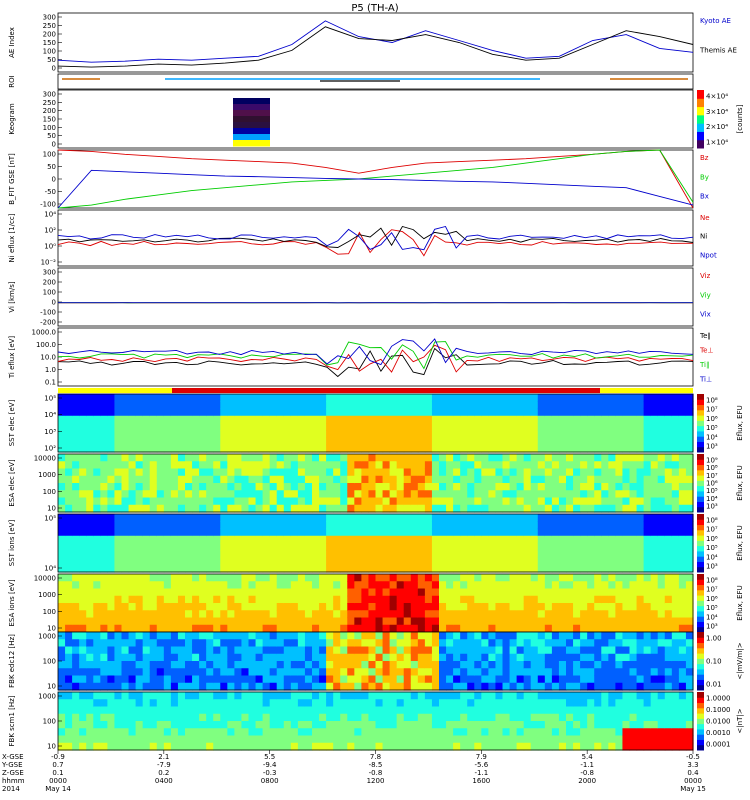 Image resolution: width=750 pixels, height=800 pixels. I want to click on xtick-label: 0.2, so click(163, 773).